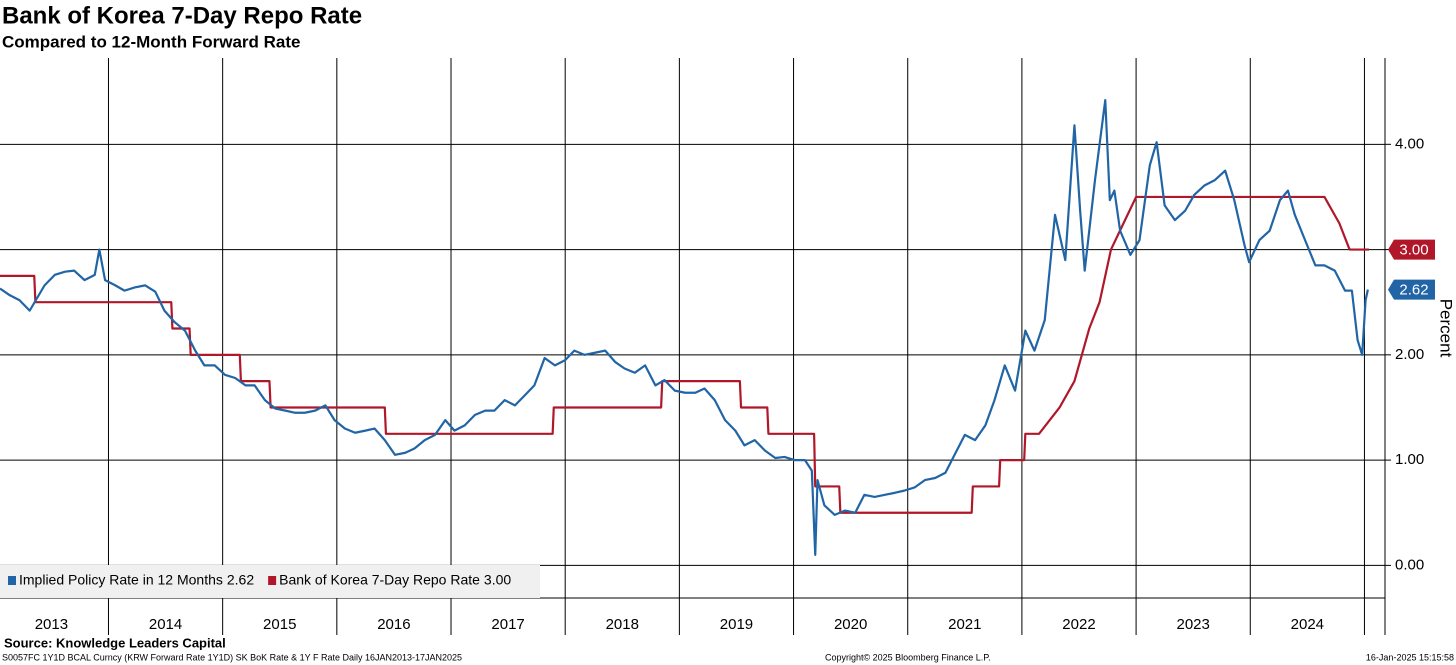  What do you see at coordinates (1192, 624) in the screenshot?
I see `x-tick-label: 2023` at bounding box center [1192, 624].